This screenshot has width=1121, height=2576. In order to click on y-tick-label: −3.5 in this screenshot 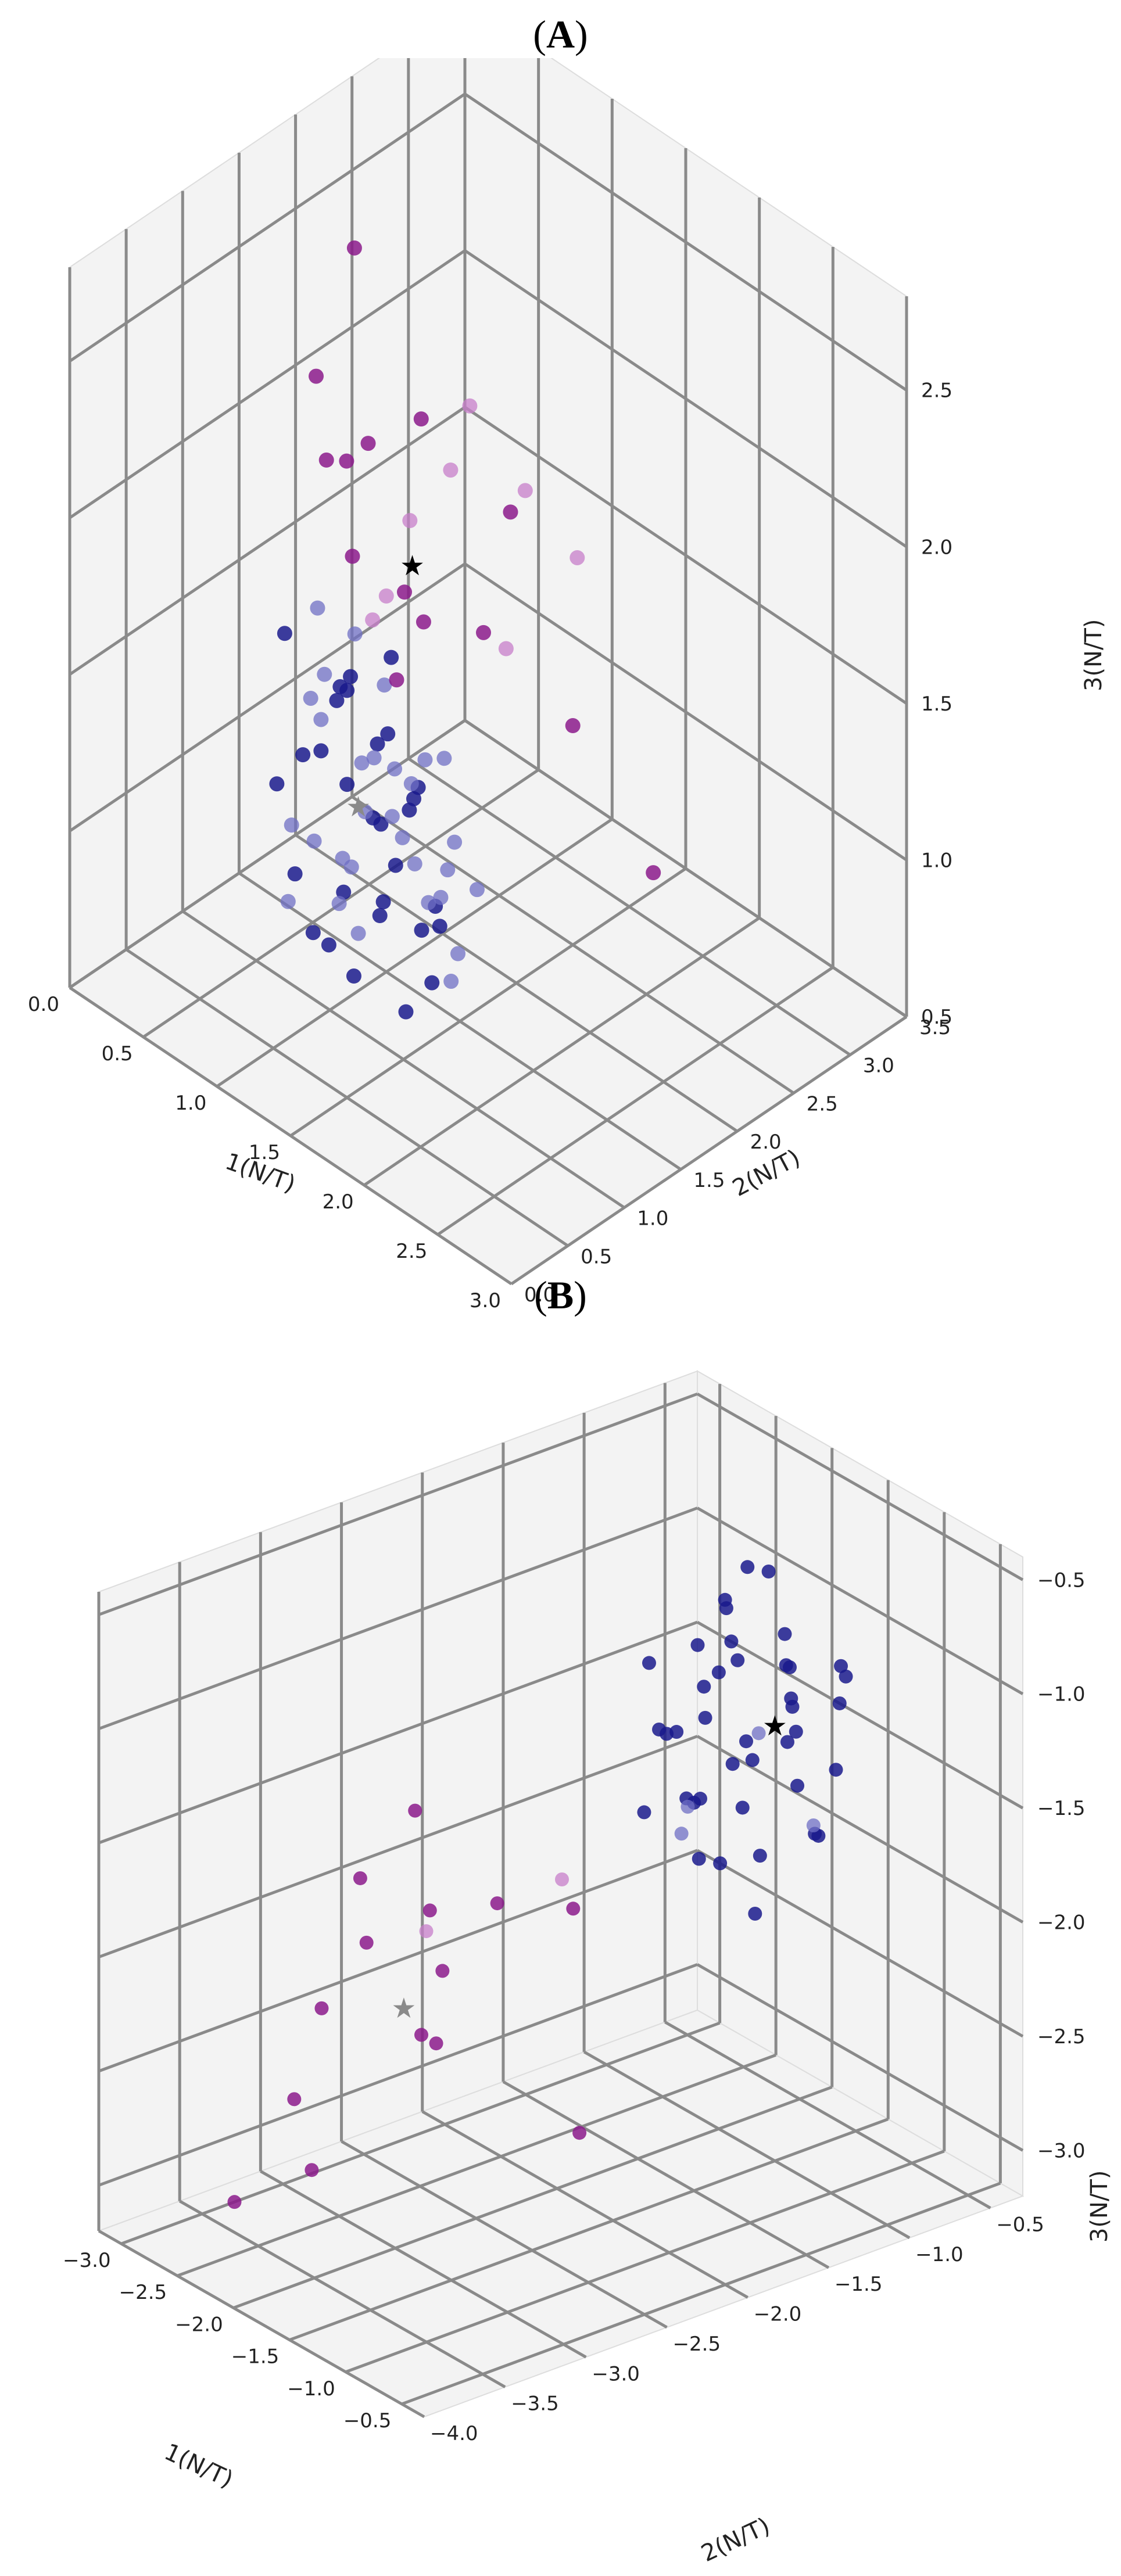, I will do `click(535, 2404)`.